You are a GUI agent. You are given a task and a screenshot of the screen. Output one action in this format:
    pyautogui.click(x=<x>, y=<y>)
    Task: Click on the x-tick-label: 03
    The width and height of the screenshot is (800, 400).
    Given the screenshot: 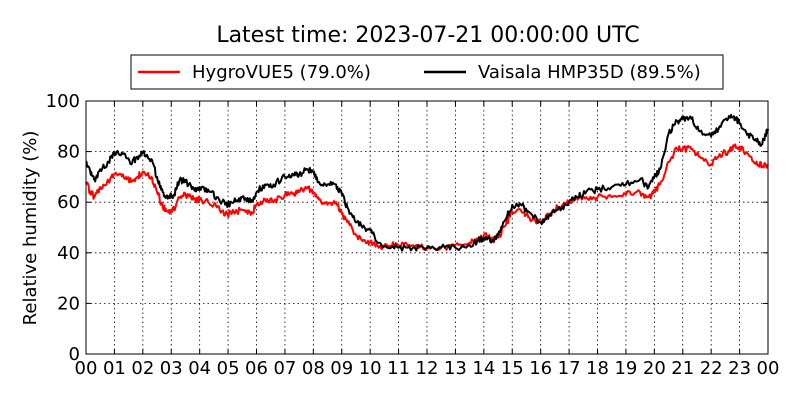 What is the action you would take?
    pyautogui.click(x=171, y=368)
    